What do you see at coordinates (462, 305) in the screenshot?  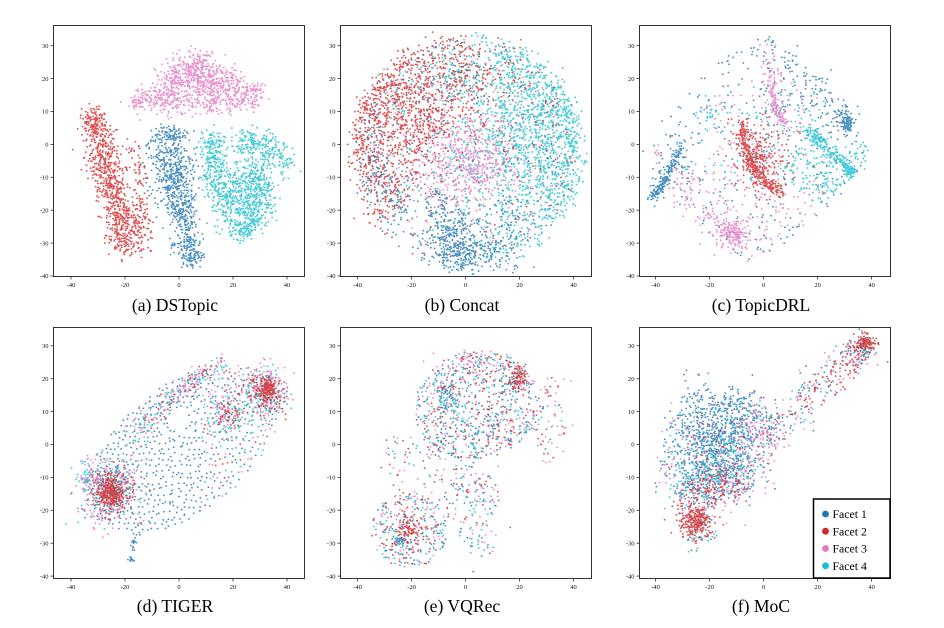 I see `svg-text: (b) Concat` at bounding box center [462, 305].